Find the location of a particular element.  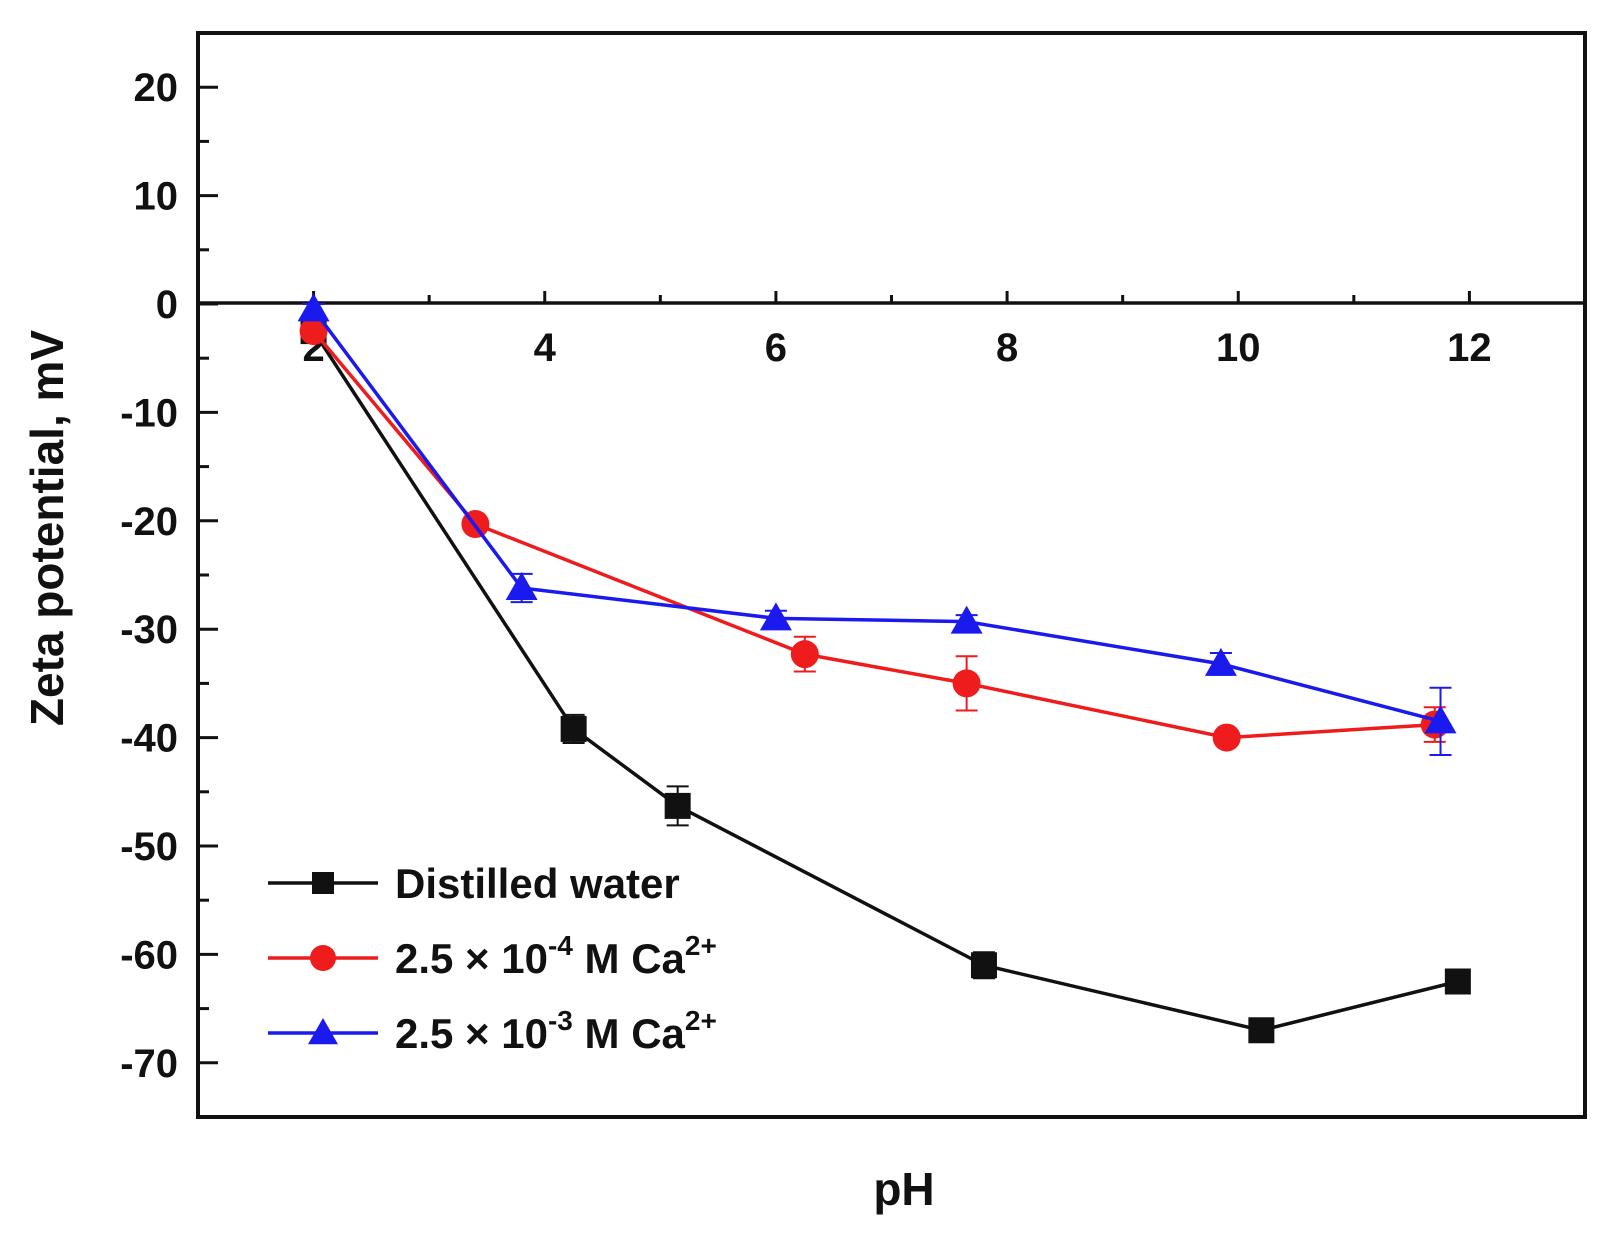

x-axis-ticks: 2 4 6 8 10 12 is located at coordinates (944, 330).